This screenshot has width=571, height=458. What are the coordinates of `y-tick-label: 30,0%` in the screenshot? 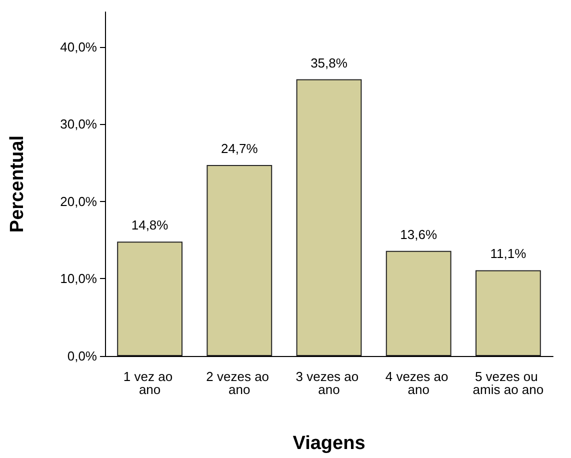 It's located at (79, 124).